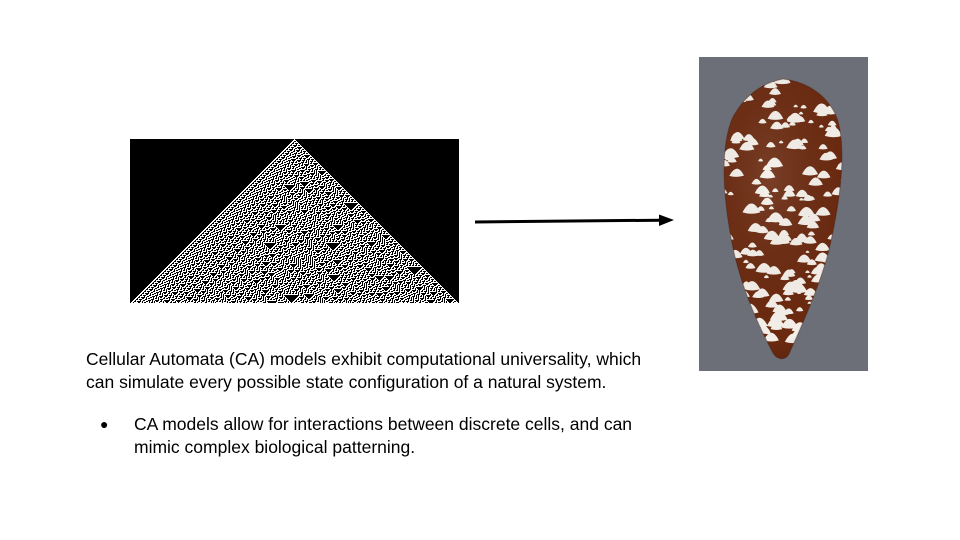 The image size is (960, 540). Describe the element at coordinates (294, 221) in the screenshot. I see `cellular-automaton-image` at that location.